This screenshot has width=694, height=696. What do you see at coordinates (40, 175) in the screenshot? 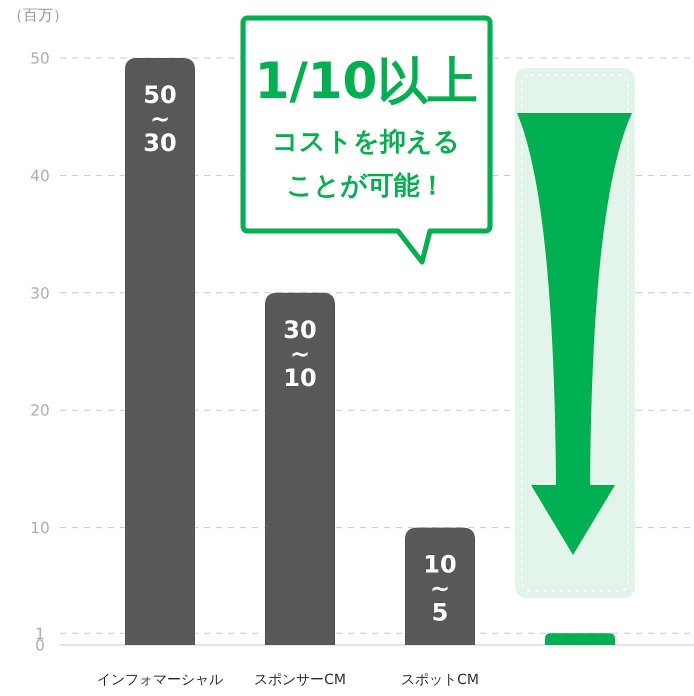
I see `y-tick-label: 40` at bounding box center [40, 175].